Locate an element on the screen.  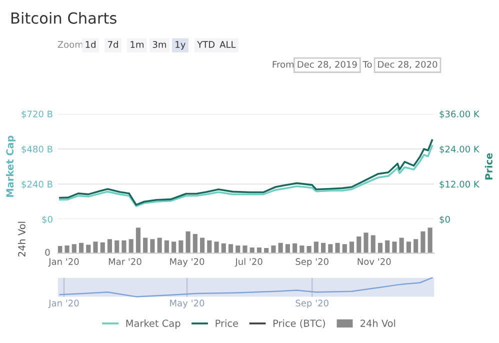
text: Dec 28, 2020 is located at coordinates (408, 64).